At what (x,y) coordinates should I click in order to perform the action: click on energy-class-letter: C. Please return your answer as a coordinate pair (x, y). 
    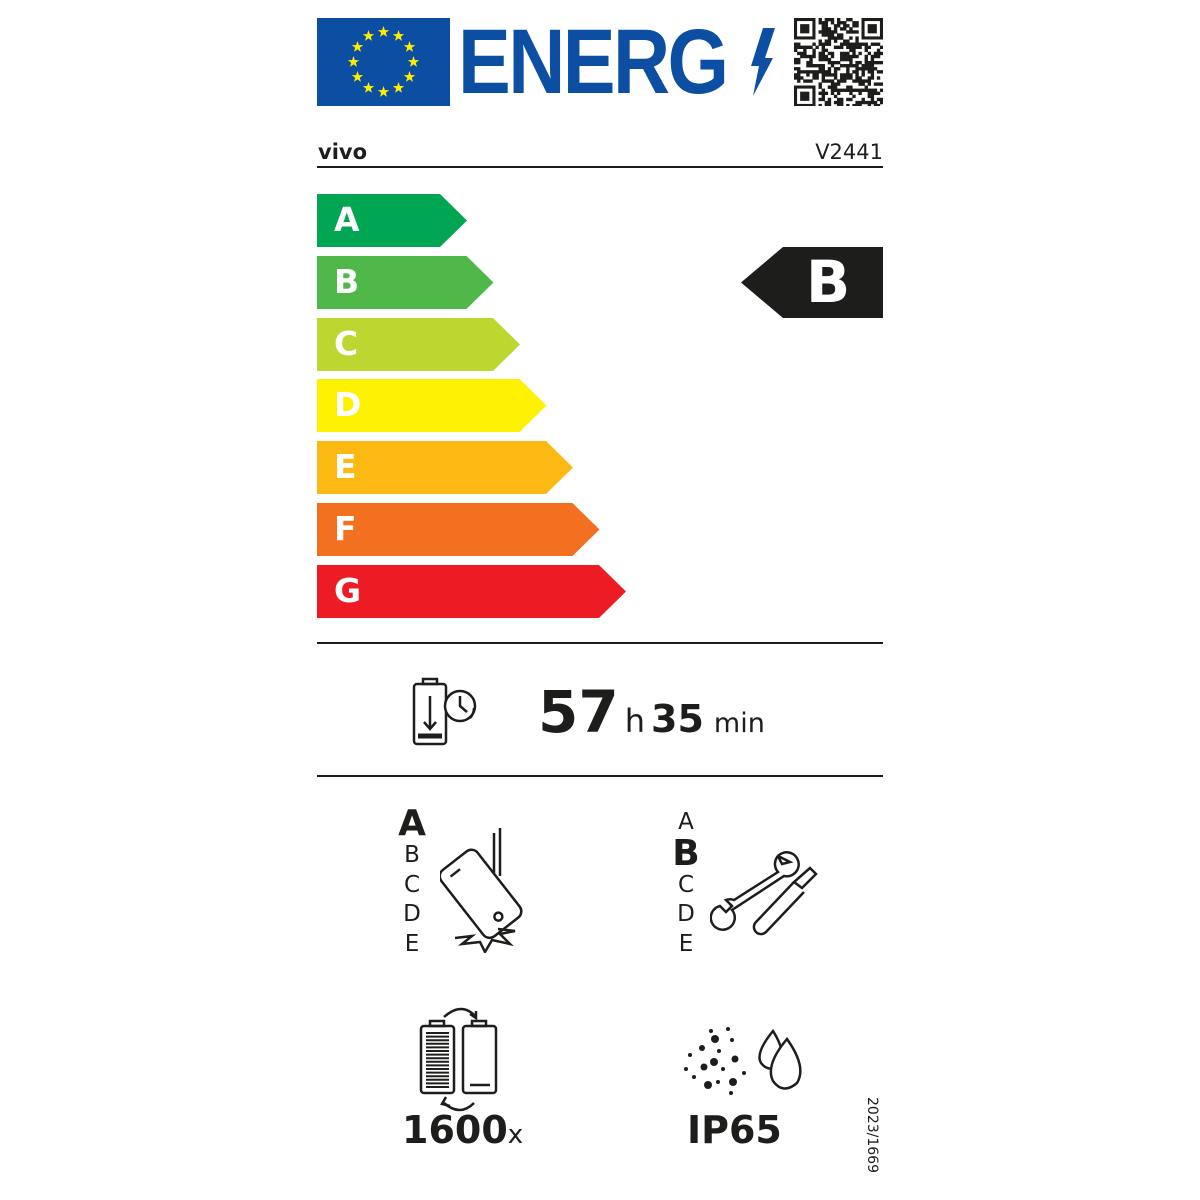
    Looking at the image, I should click on (346, 343).